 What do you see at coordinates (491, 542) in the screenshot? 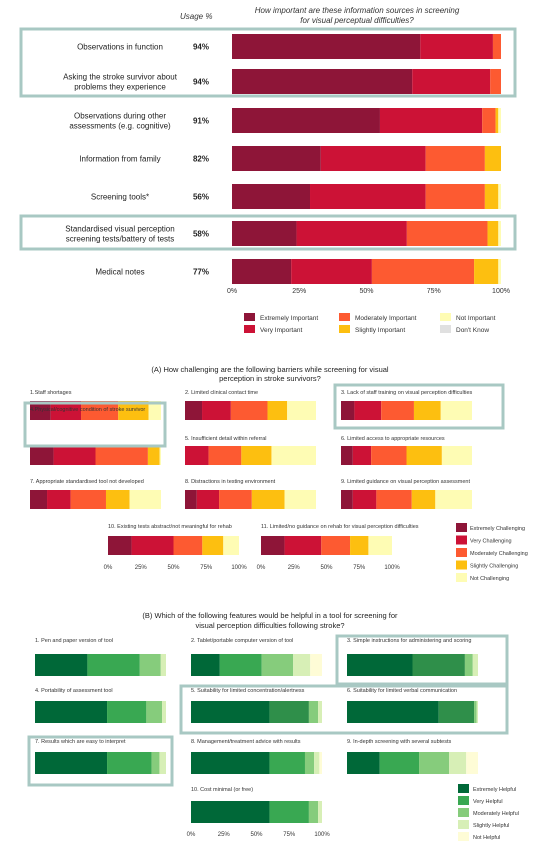
I see `barrier-legend-label: Very Challenging` at bounding box center [491, 542].